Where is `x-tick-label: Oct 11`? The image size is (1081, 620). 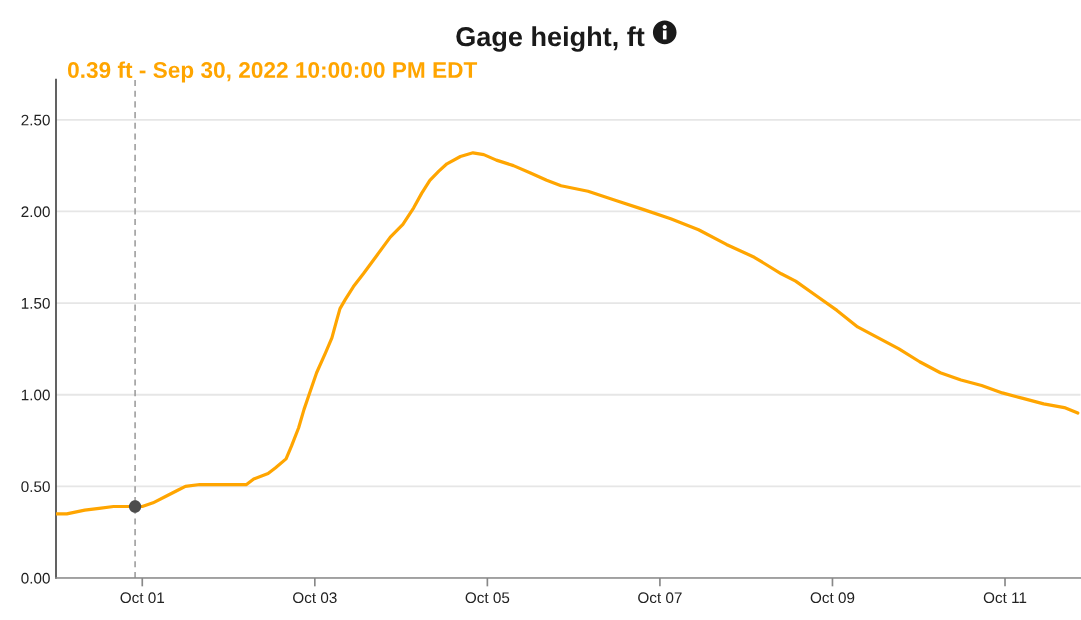 x-tick-label: Oct 11 is located at coordinates (1005, 598).